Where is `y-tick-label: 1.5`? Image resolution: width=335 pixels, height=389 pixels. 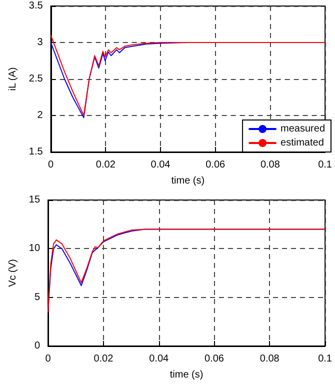
y-tick-label: 1.5 is located at coordinates (36, 152).